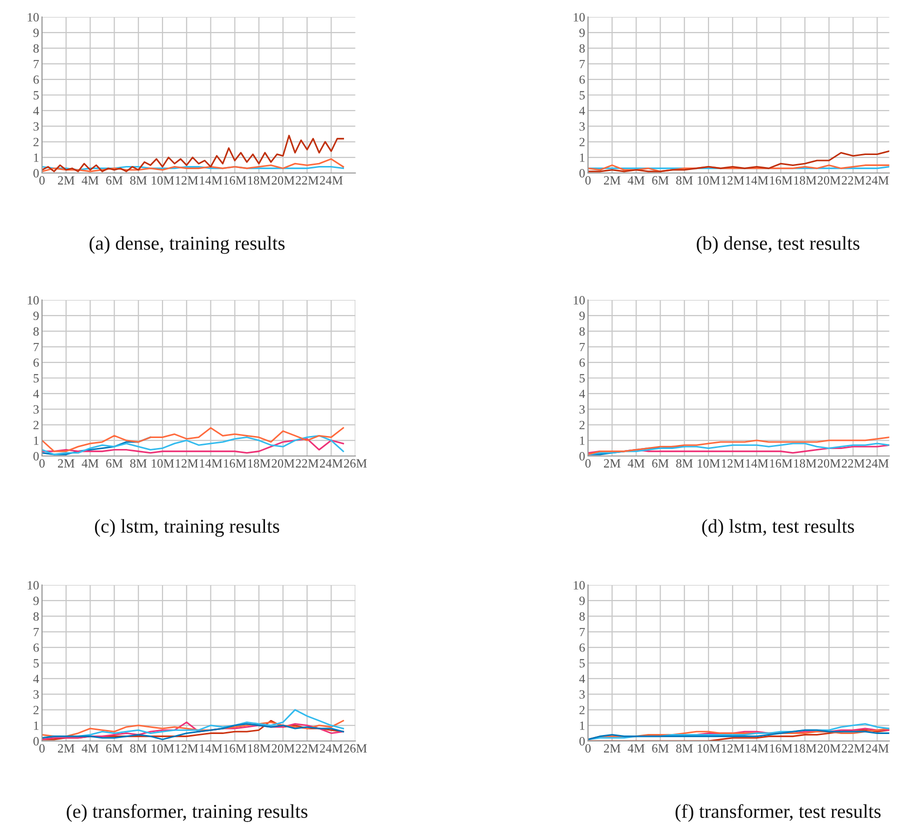  What do you see at coordinates (778, 813) in the screenshot?
I see `text: (f) transformer, test results` at bounding box center [778, 813].